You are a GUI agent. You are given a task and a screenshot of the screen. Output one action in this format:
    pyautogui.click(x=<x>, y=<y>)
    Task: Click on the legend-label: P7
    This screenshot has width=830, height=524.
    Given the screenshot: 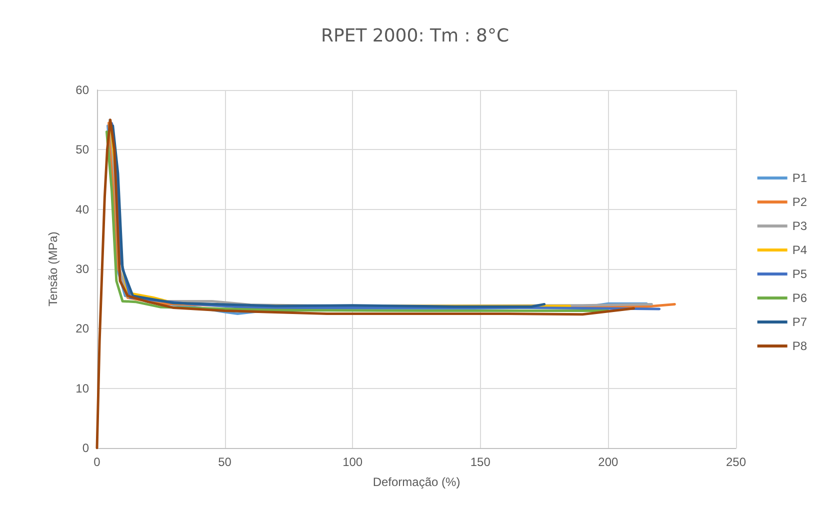 What is the action you would take?
    pyautogui.click(x=800, y=322)
    